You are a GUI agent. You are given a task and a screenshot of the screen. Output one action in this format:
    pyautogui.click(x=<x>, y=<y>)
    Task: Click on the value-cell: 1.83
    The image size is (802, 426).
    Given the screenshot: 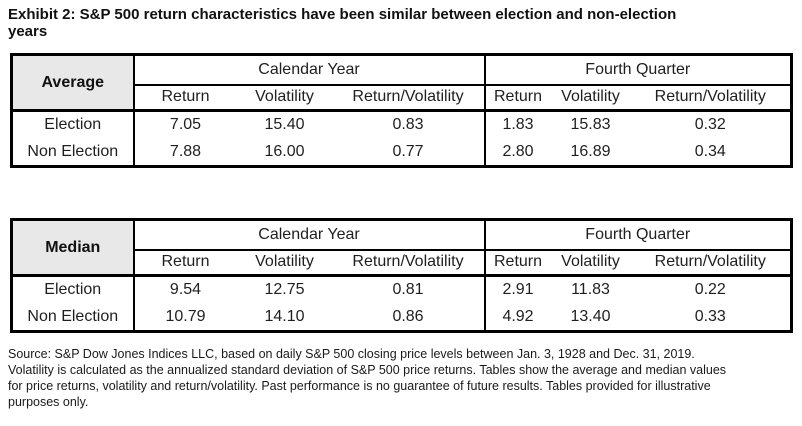 What is the action you would take?
    pyautogui.click(x=518, y=125)
    